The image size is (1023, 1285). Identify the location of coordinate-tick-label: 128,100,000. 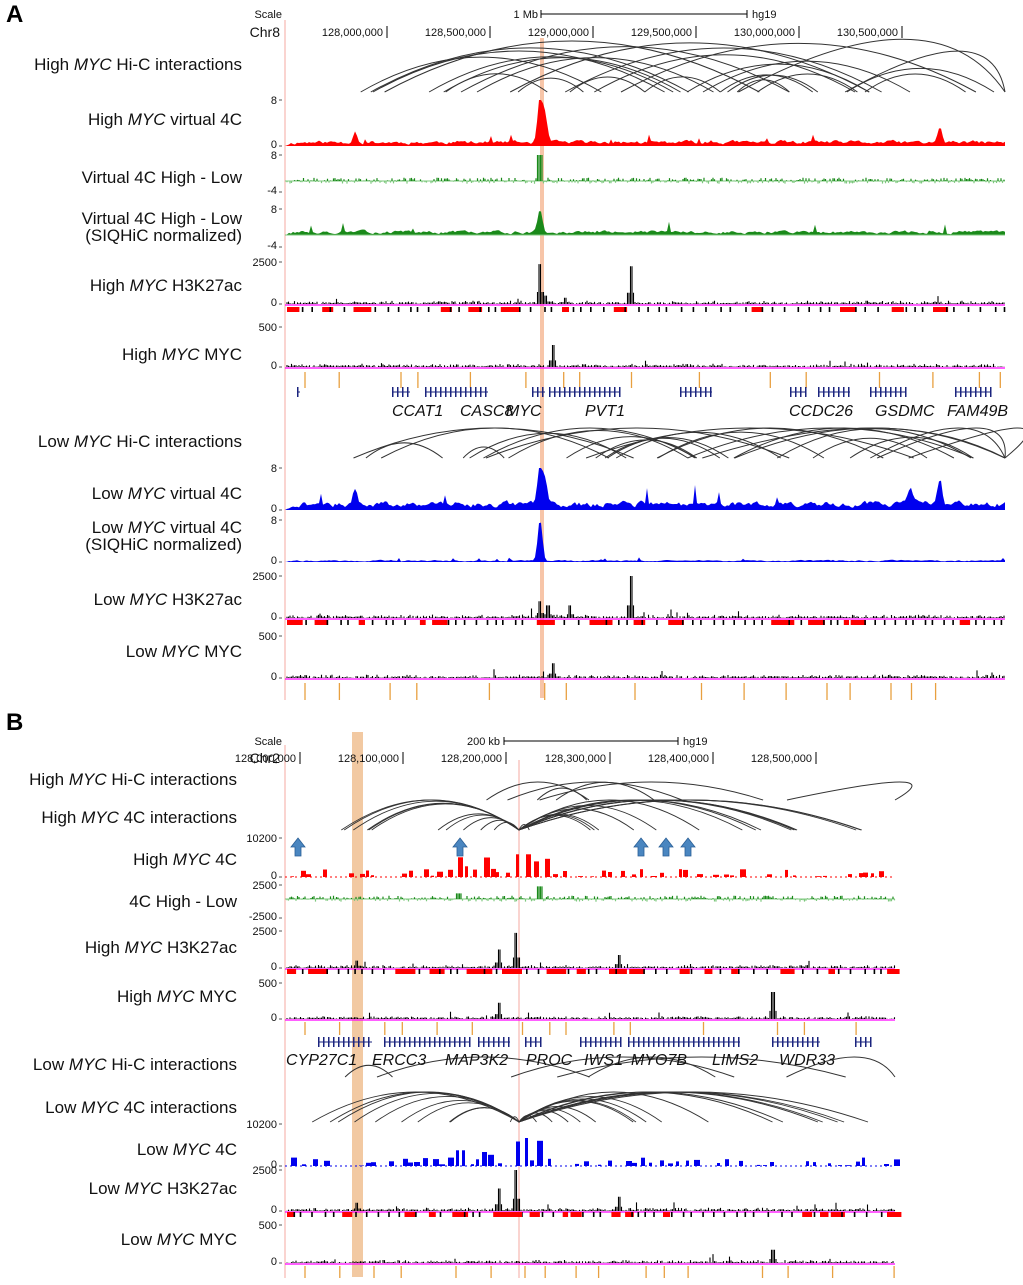
(368, 759).